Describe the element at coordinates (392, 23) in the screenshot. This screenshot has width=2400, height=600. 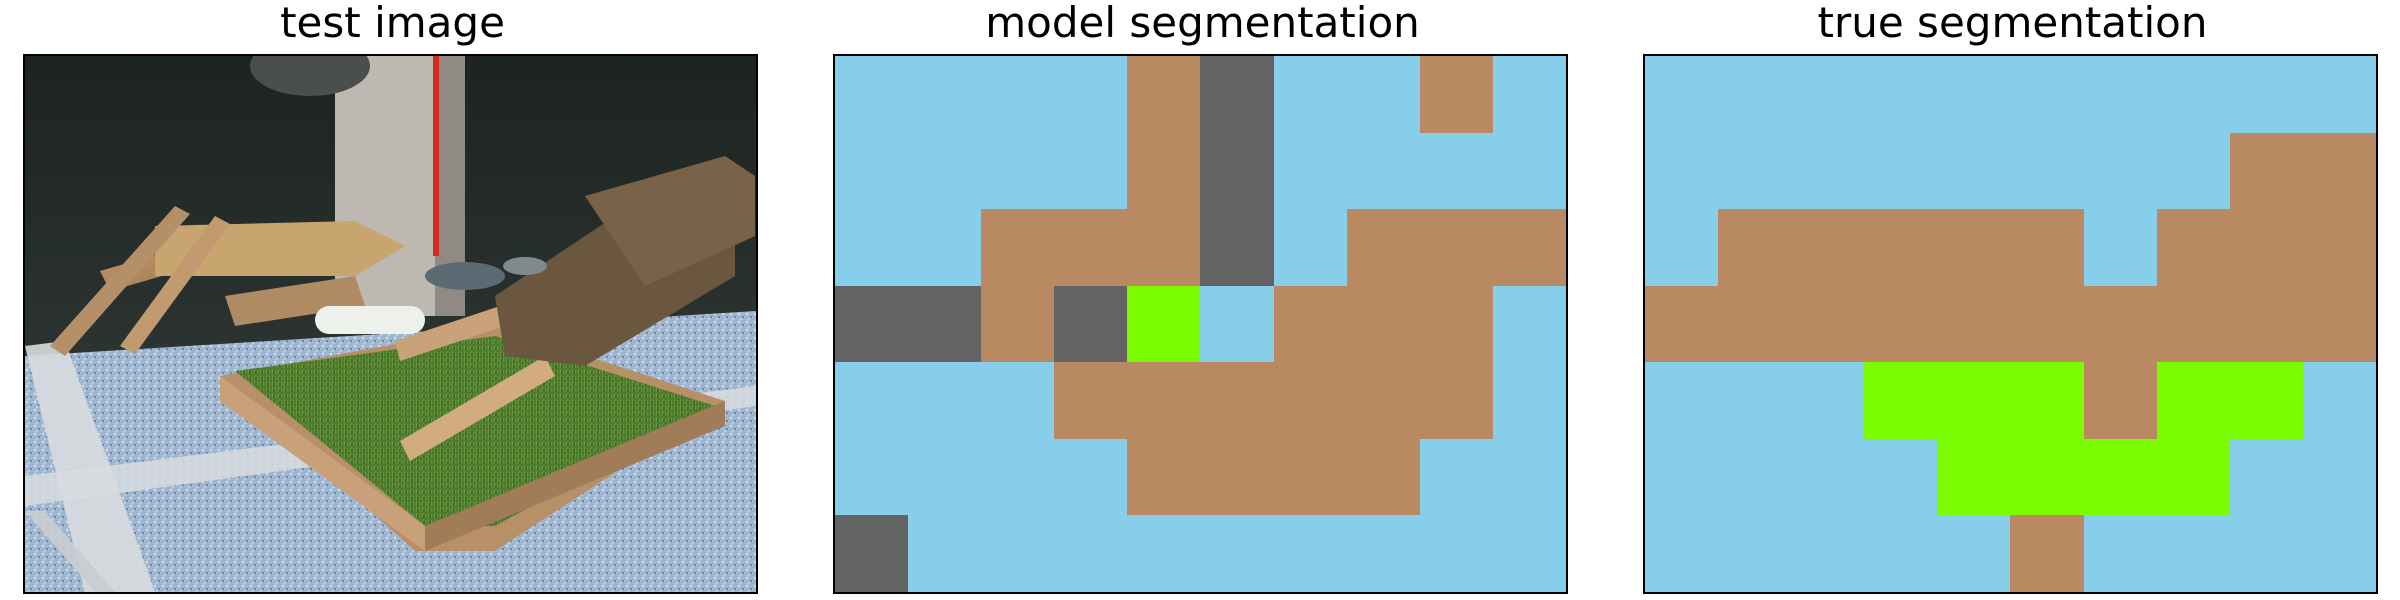
I see `test-image-title: test image` at that location.